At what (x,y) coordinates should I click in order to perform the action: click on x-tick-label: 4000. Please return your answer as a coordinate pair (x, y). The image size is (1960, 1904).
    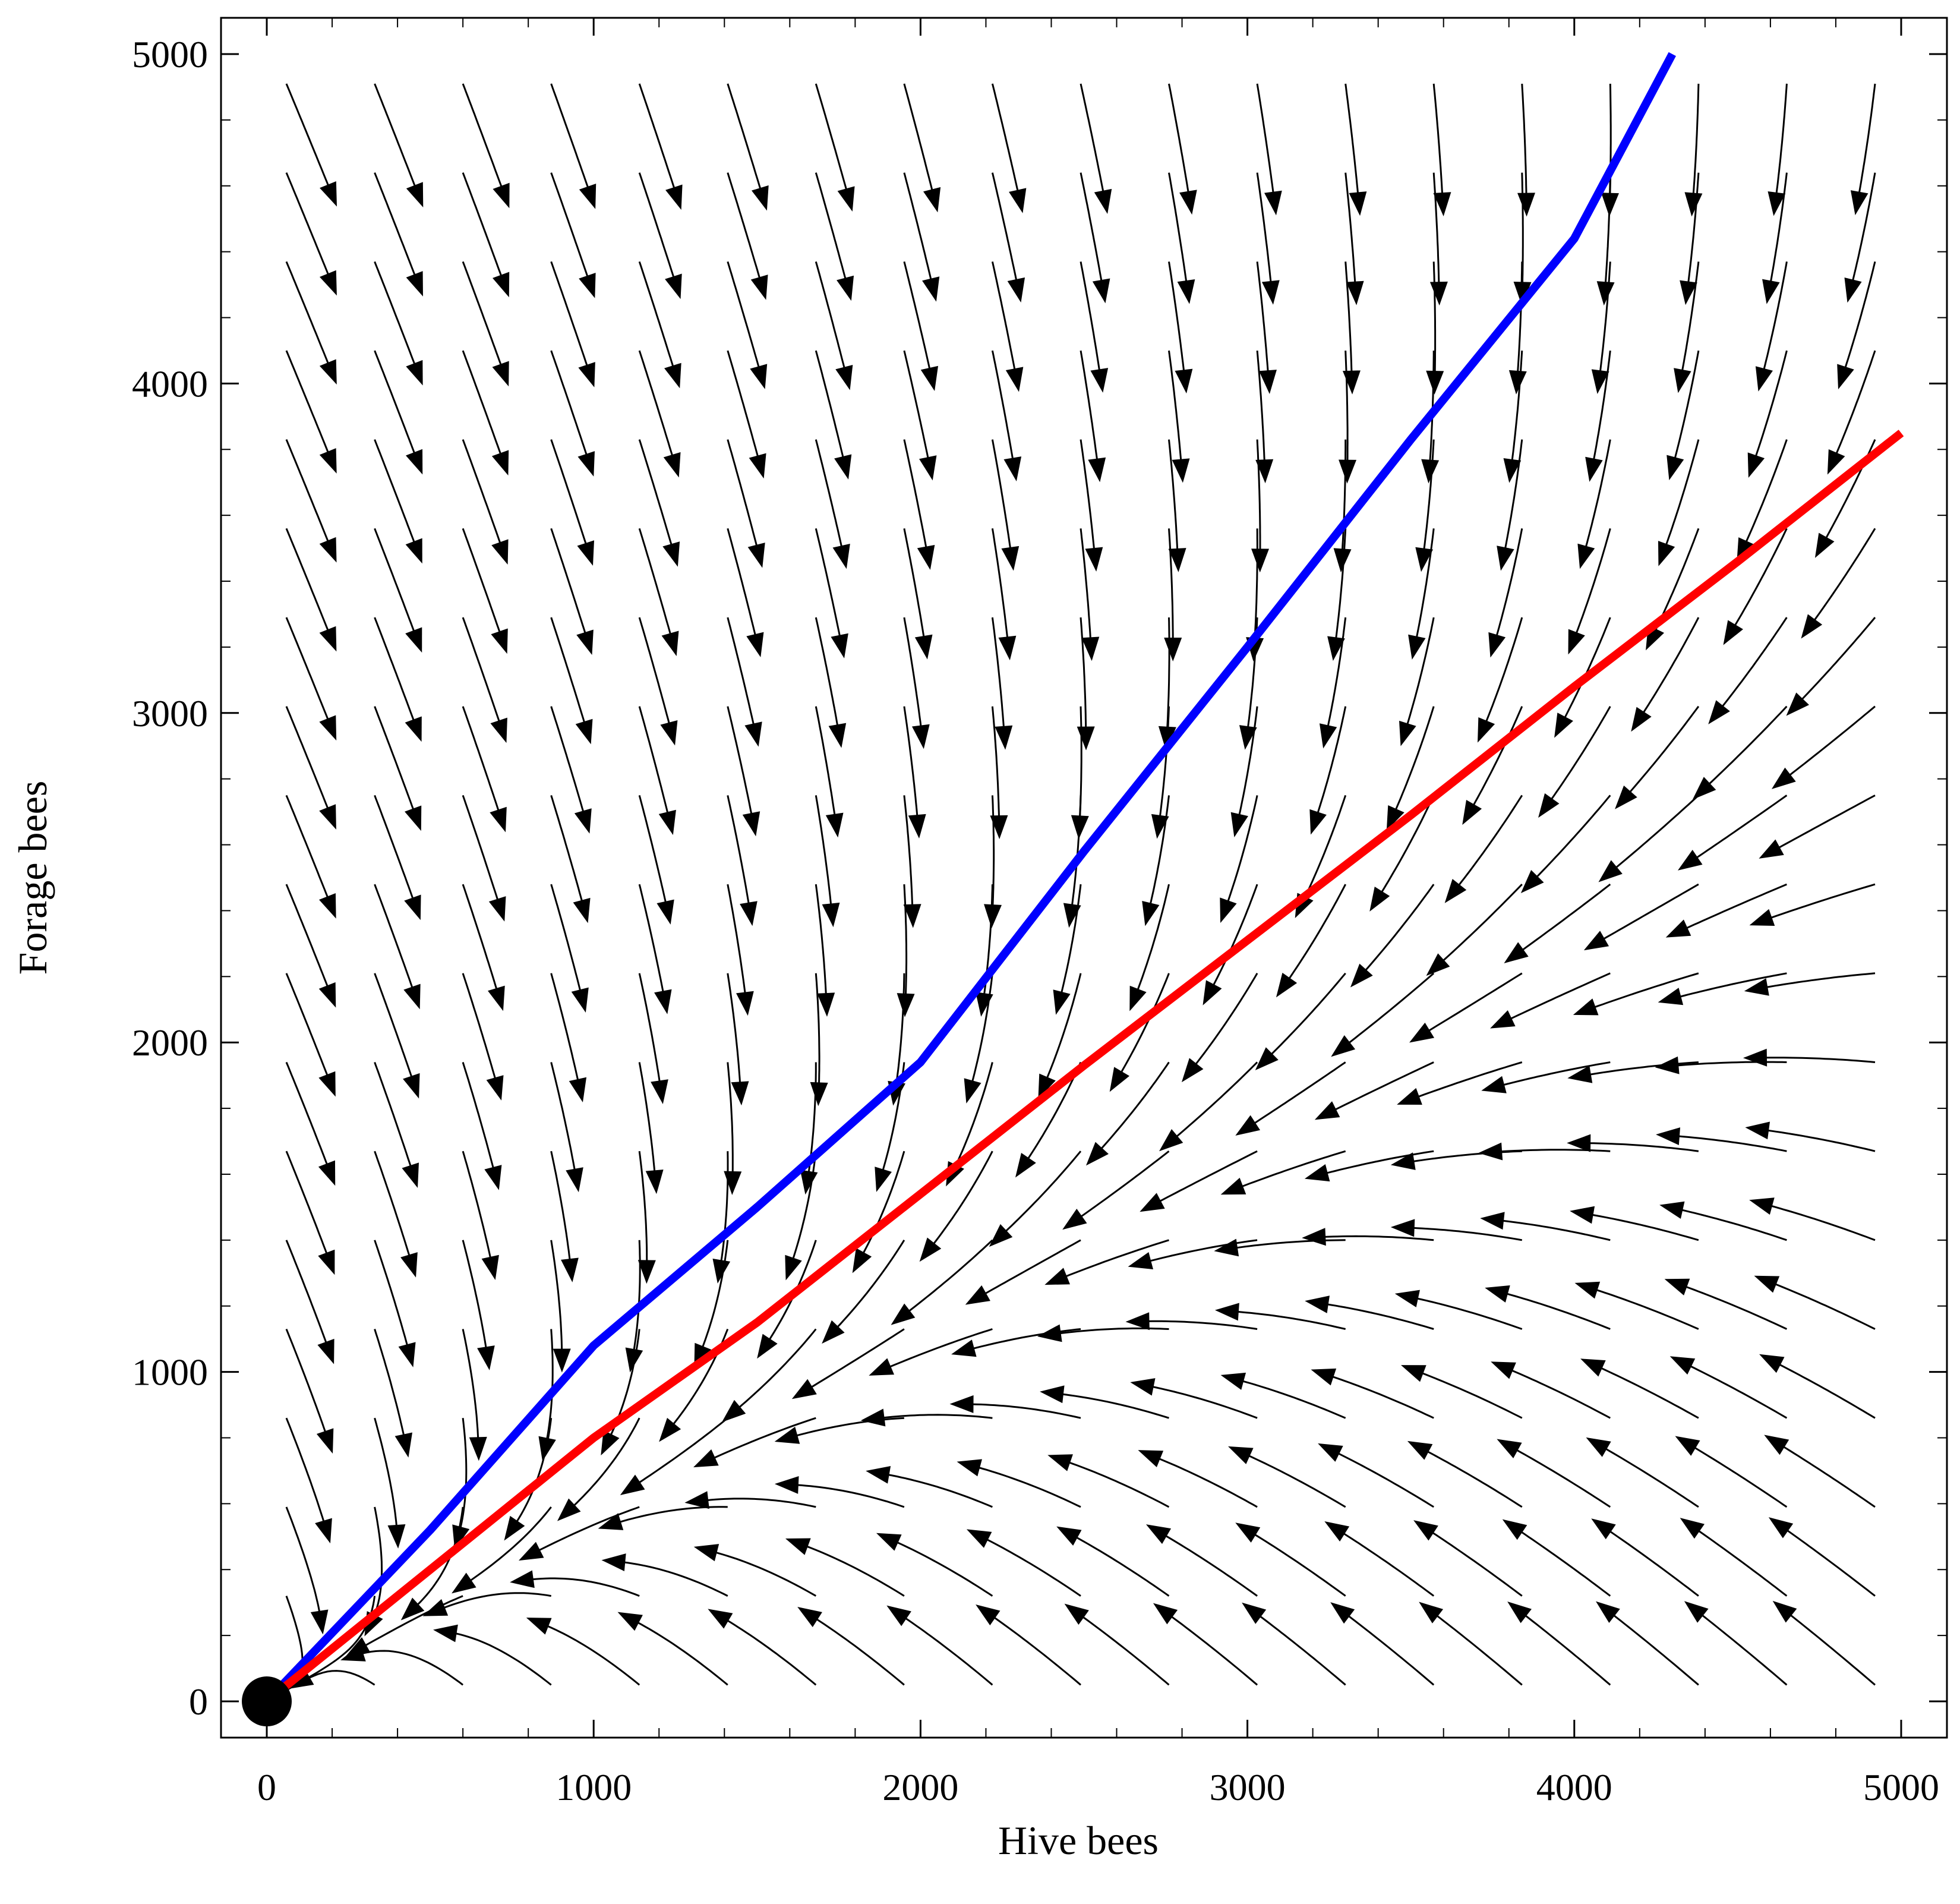
    Looking at the image, I should click on (1574, 1787).